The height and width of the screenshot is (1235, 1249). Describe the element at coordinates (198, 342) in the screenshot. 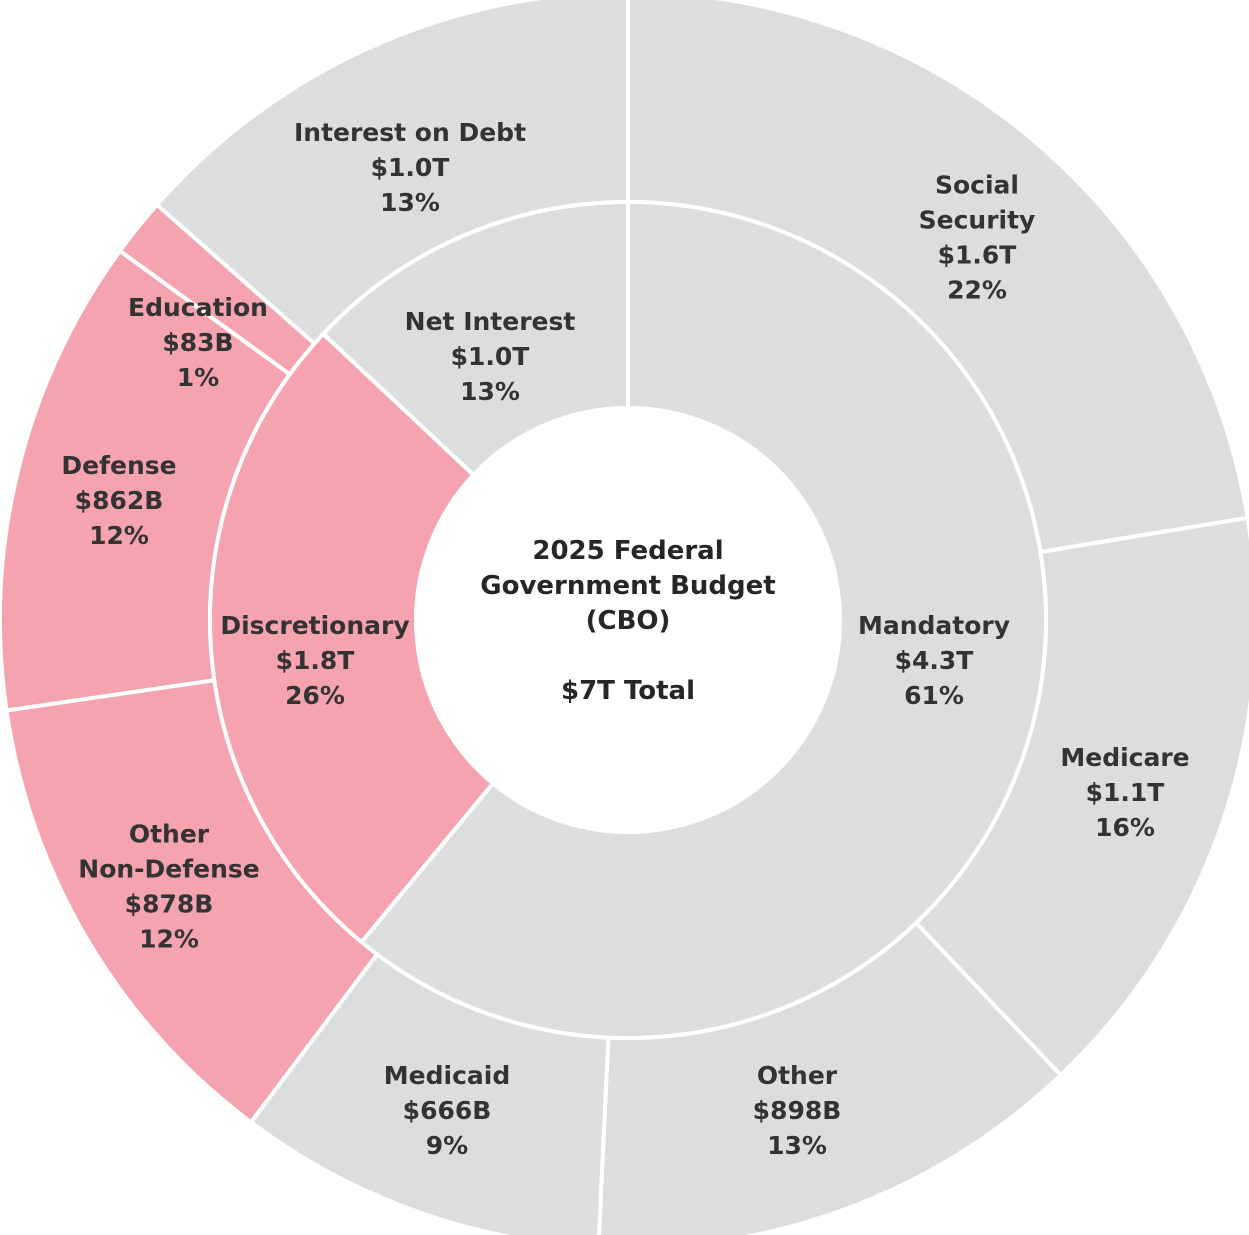

I see `outer-label-education: Education $83B 1%` at that location.